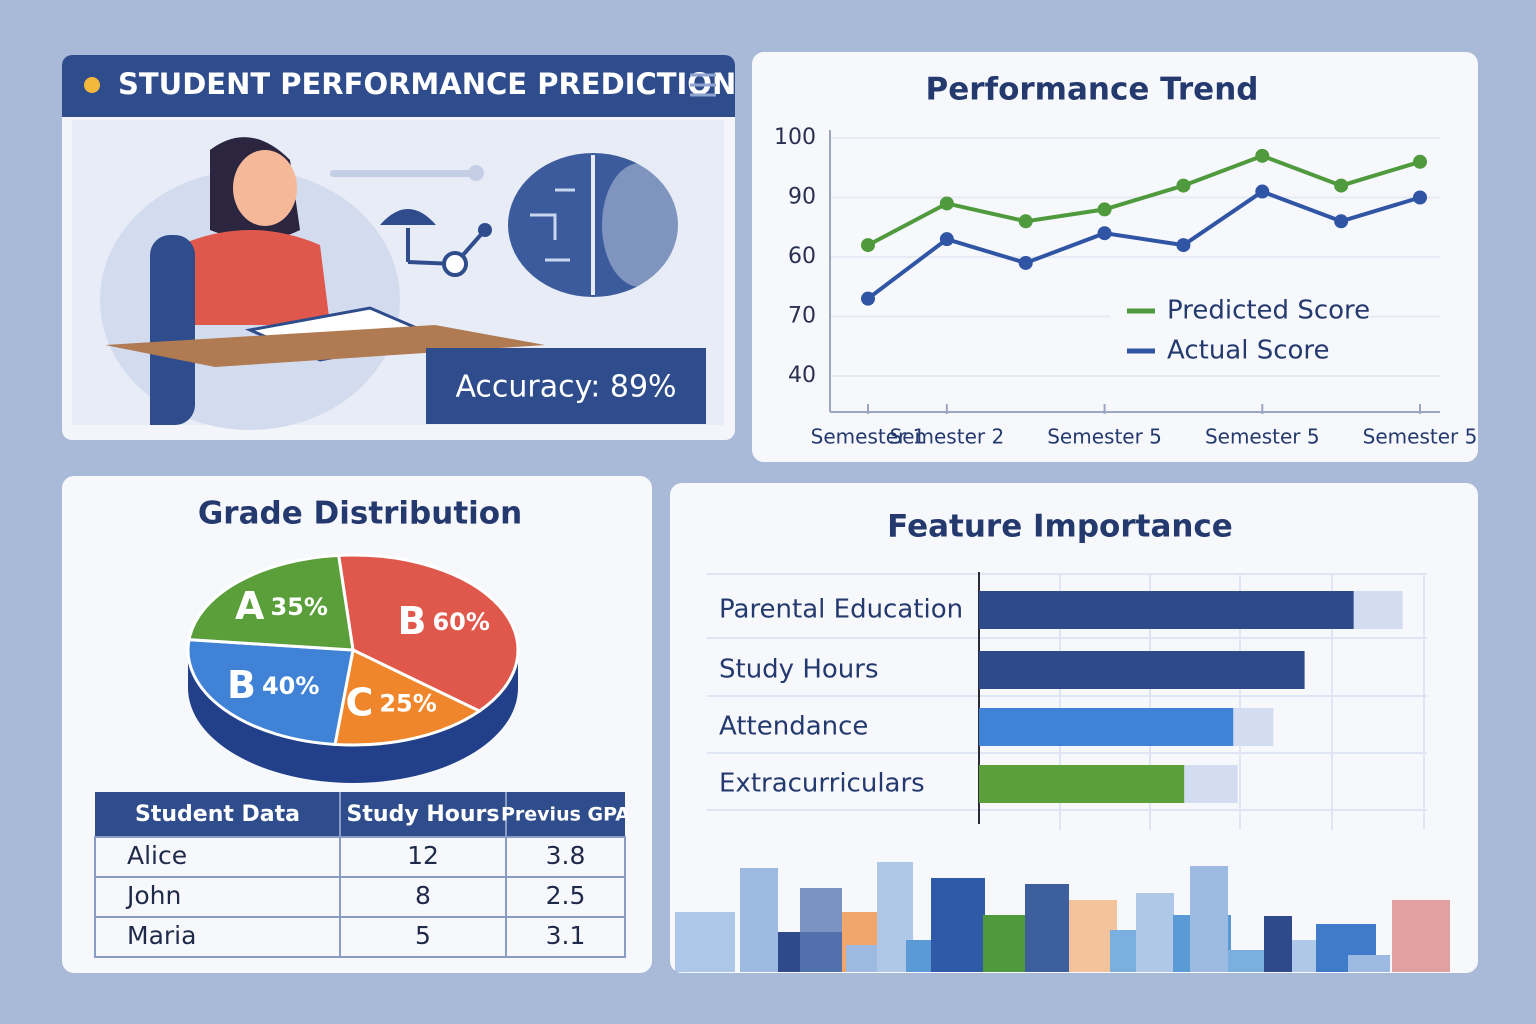 This screenshot has width=1536, height=1024. What do you see at coordinates (423, 935) in the screenshot?
I see `table-cell: 5` at bounding box center [423, 935].